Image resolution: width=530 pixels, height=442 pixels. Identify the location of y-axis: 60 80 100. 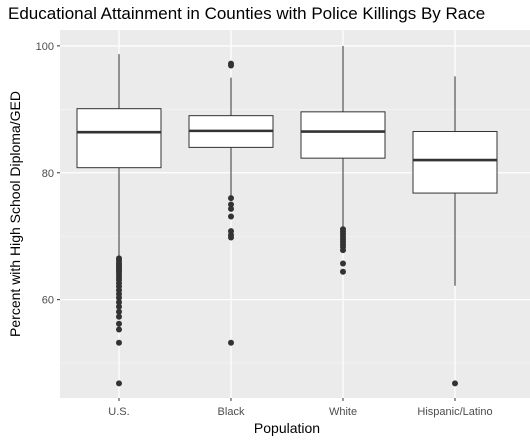
(48, 174).